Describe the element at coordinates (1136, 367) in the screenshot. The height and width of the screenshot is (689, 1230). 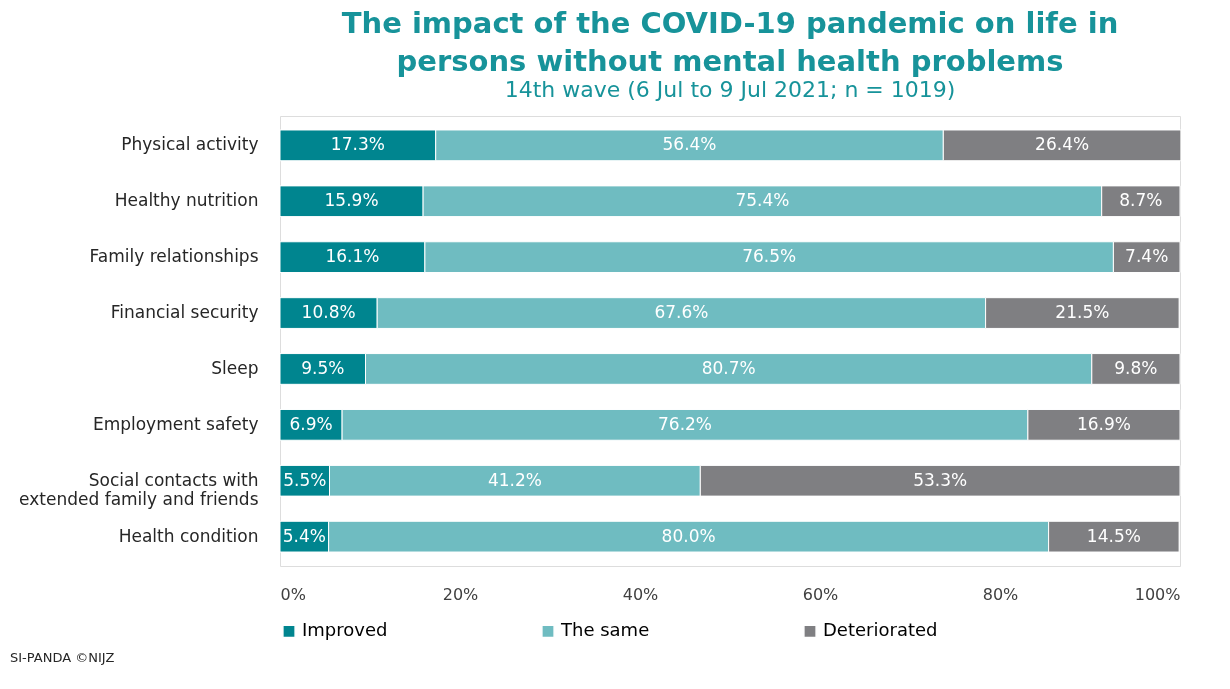
I see `data-label: 9.8%` at that location.